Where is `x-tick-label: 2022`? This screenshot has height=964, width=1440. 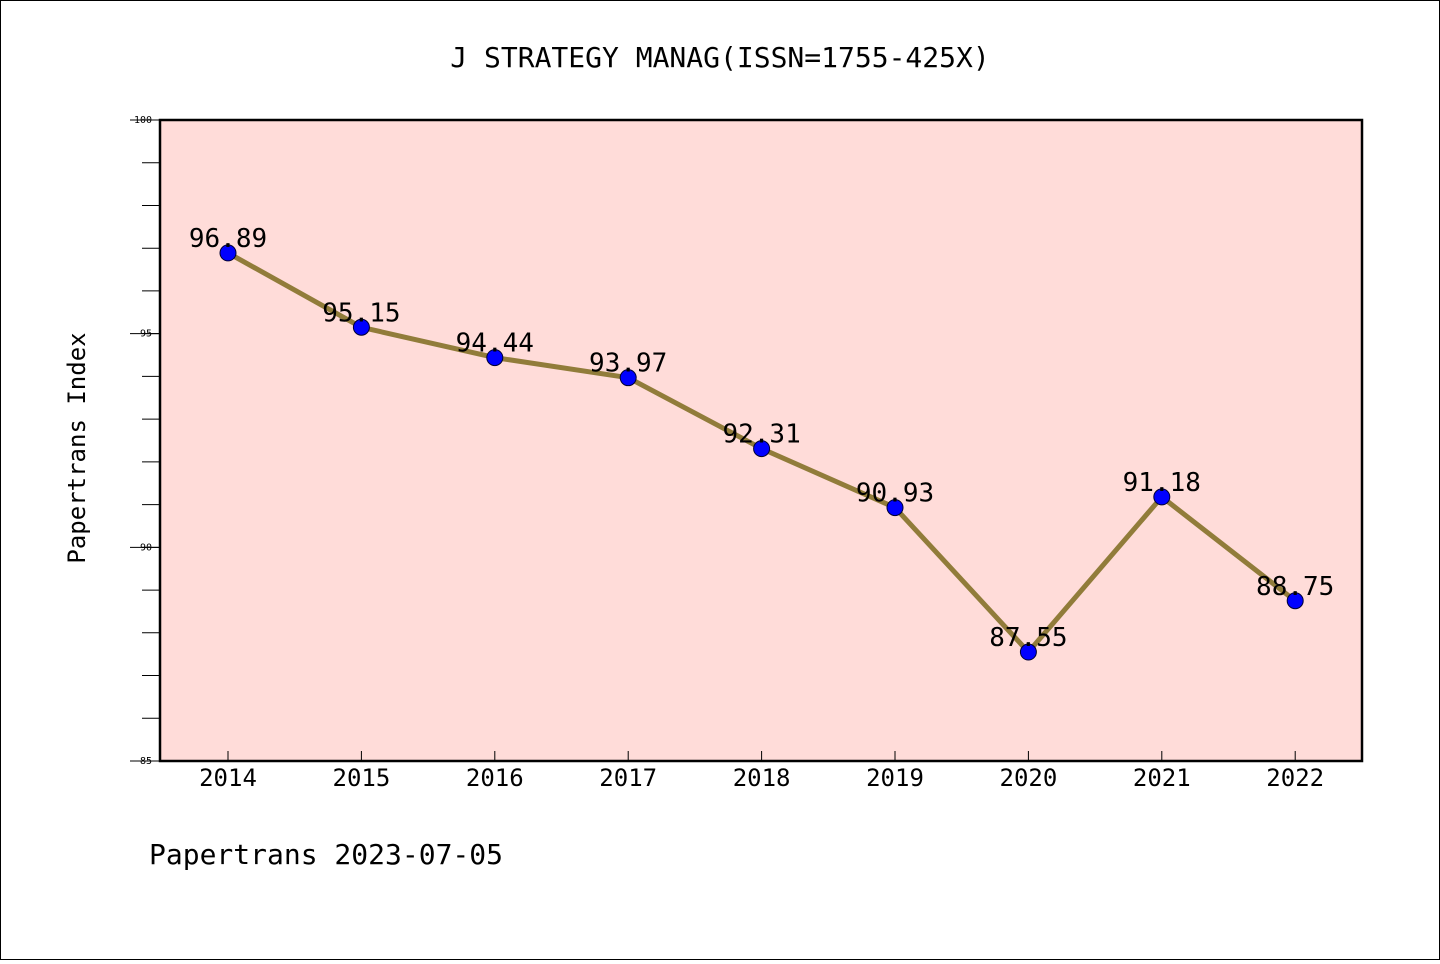 x-tick-label: 2022 is located at coordinates (1295, 778).